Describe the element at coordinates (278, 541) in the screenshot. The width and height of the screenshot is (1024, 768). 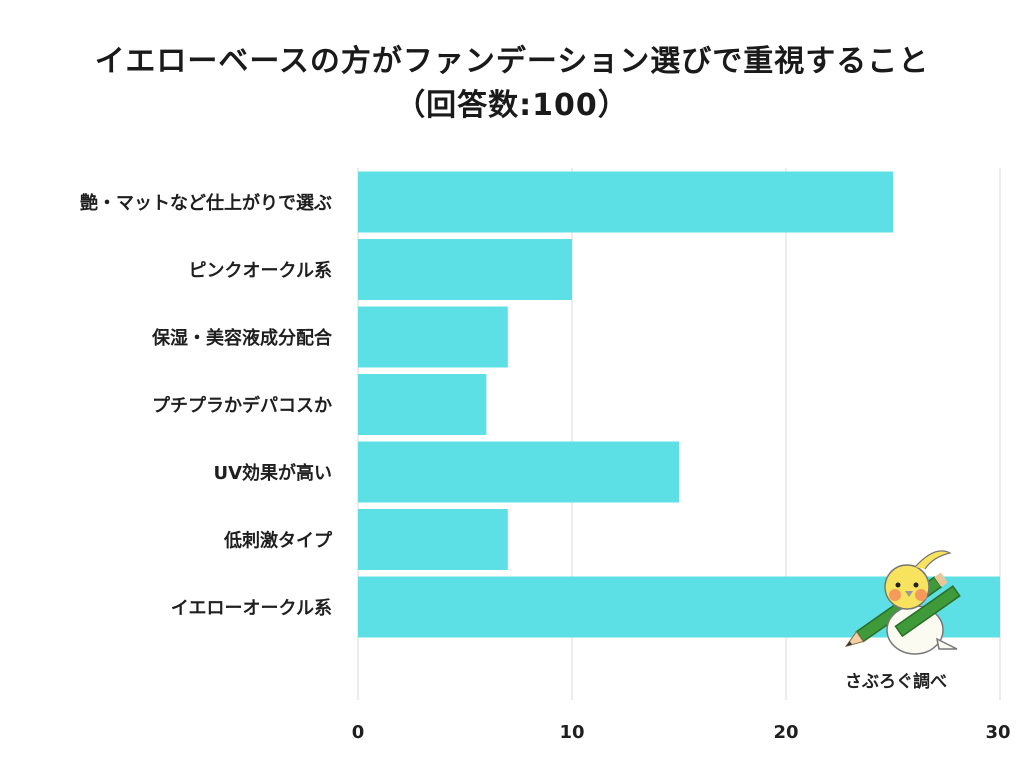
I see `category-label: 低刺激タイプ` at that location.